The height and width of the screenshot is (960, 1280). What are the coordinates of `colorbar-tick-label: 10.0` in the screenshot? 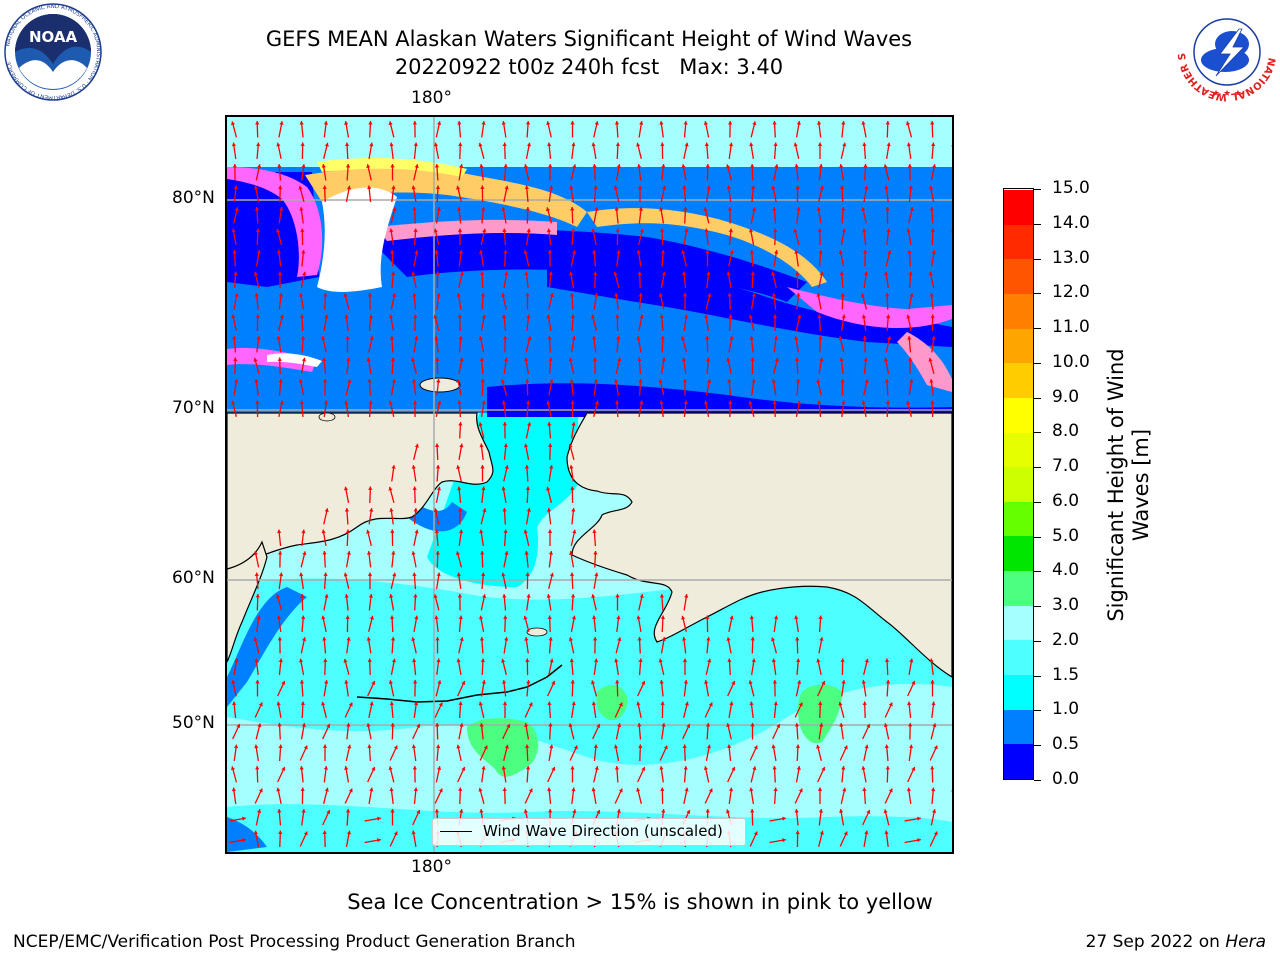 It's located at (1071, 361).